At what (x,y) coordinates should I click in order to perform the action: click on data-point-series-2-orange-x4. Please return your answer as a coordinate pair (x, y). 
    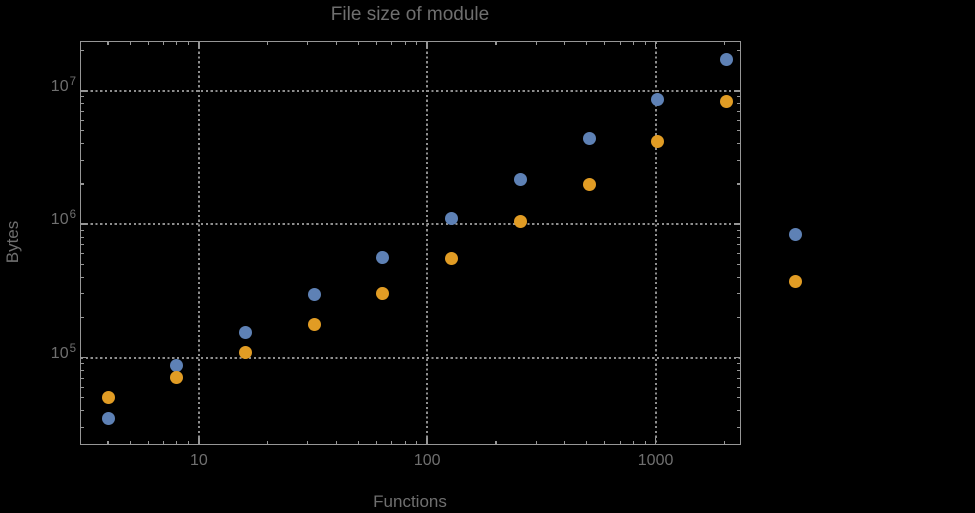
    Looking at the image, I should click on (108, 398).